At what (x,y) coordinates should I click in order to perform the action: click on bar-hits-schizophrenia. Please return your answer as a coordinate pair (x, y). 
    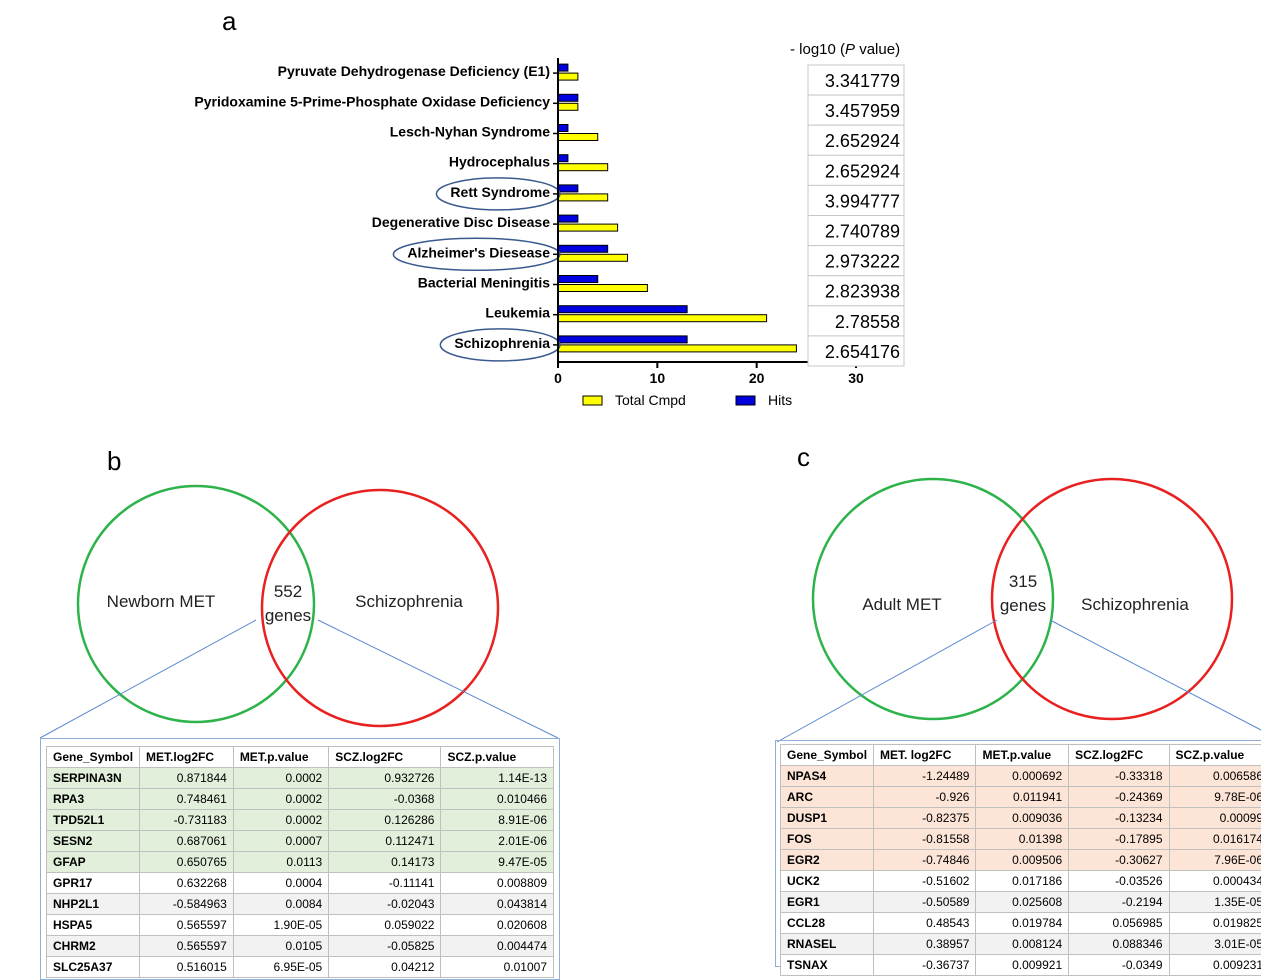
    Looking at the image, I should click on (622, 339).